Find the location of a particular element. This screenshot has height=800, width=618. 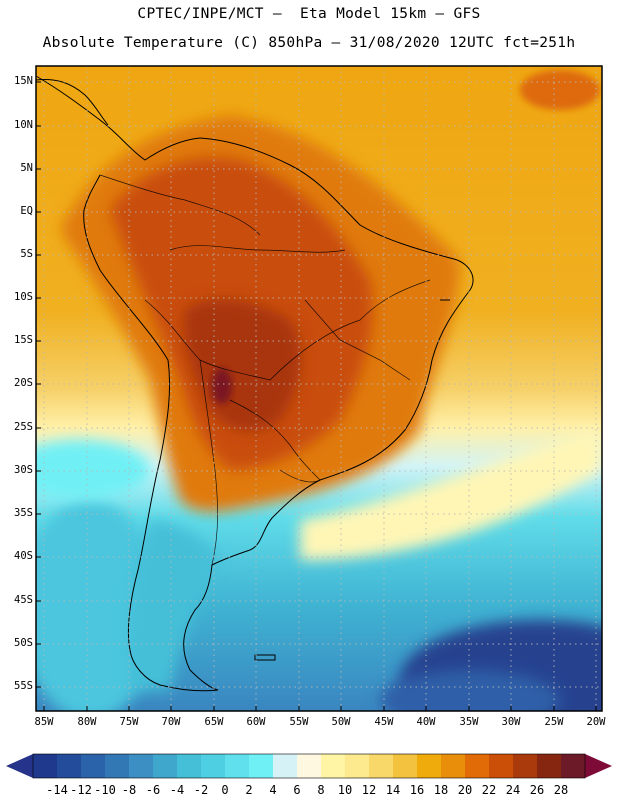

lon-label: 75W is located at coordinates (129, 722).